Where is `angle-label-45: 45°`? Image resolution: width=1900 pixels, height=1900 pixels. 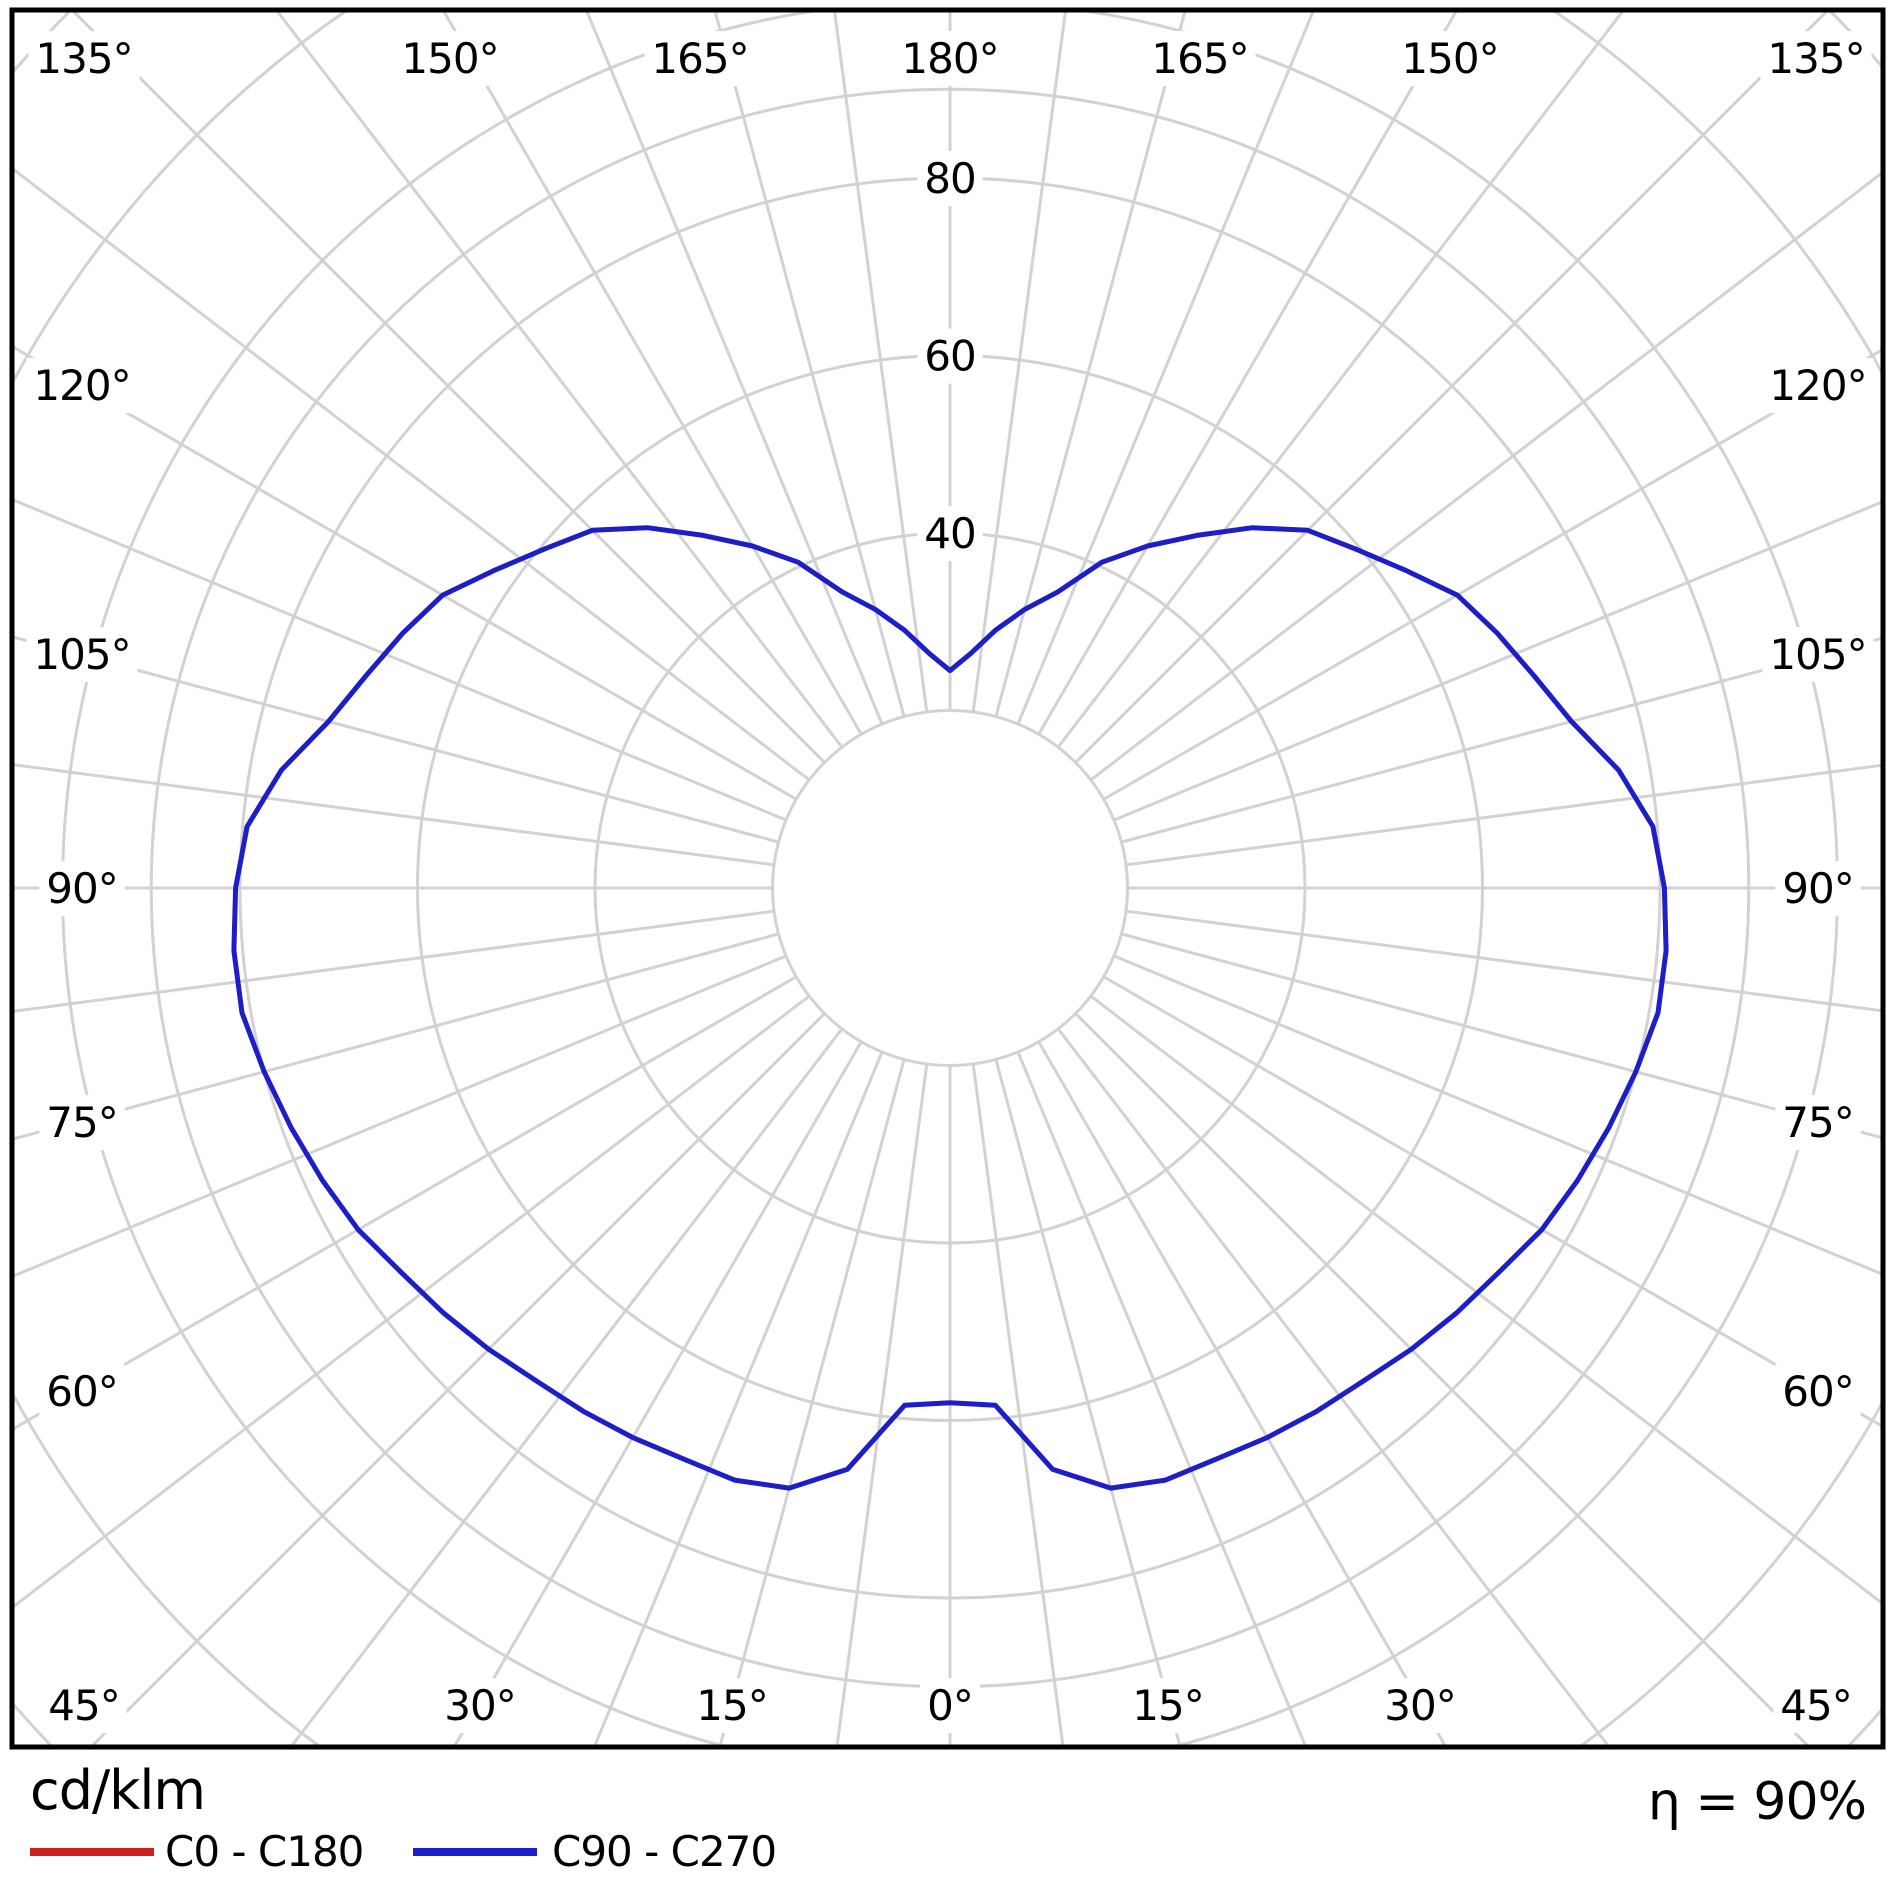
angle-label-45: 45° is located at coordinates (83, 1705).